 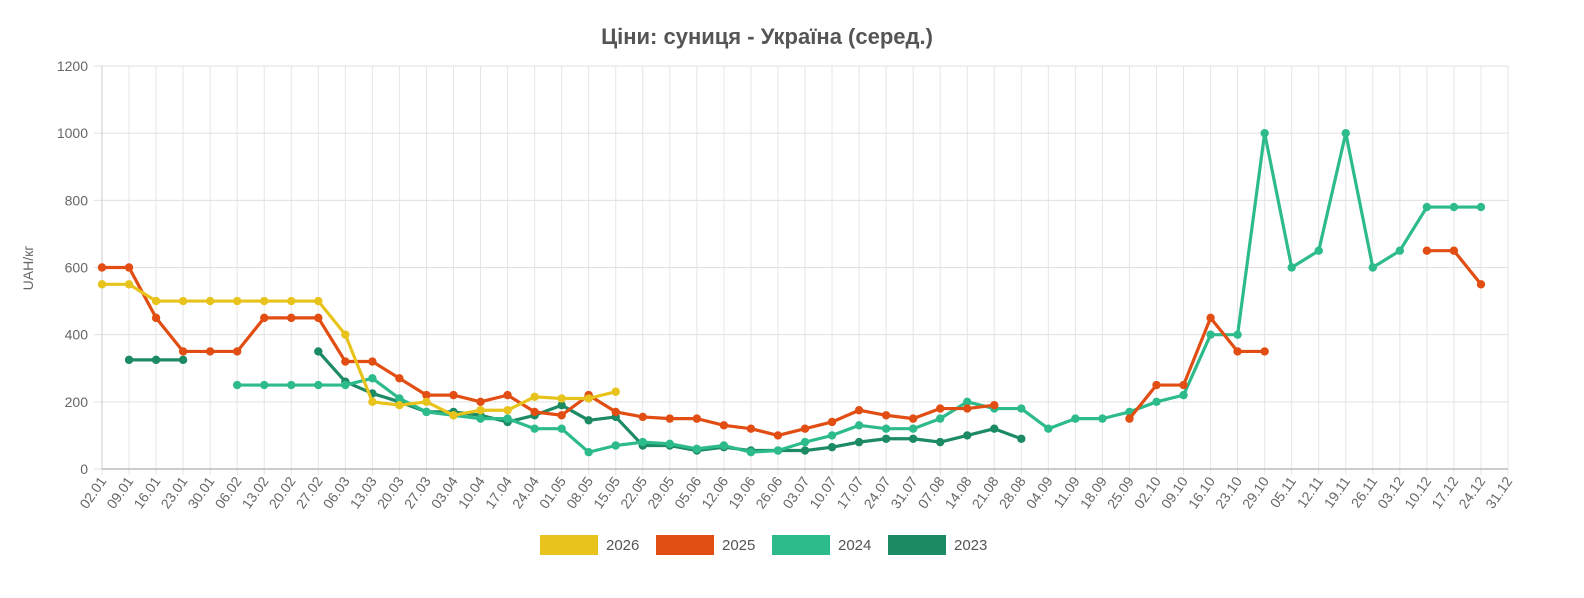 What do you see at coordinates (77, 402) in the screenshot?
I see `y-tick-label: 200` at bounding box center [77, 402].